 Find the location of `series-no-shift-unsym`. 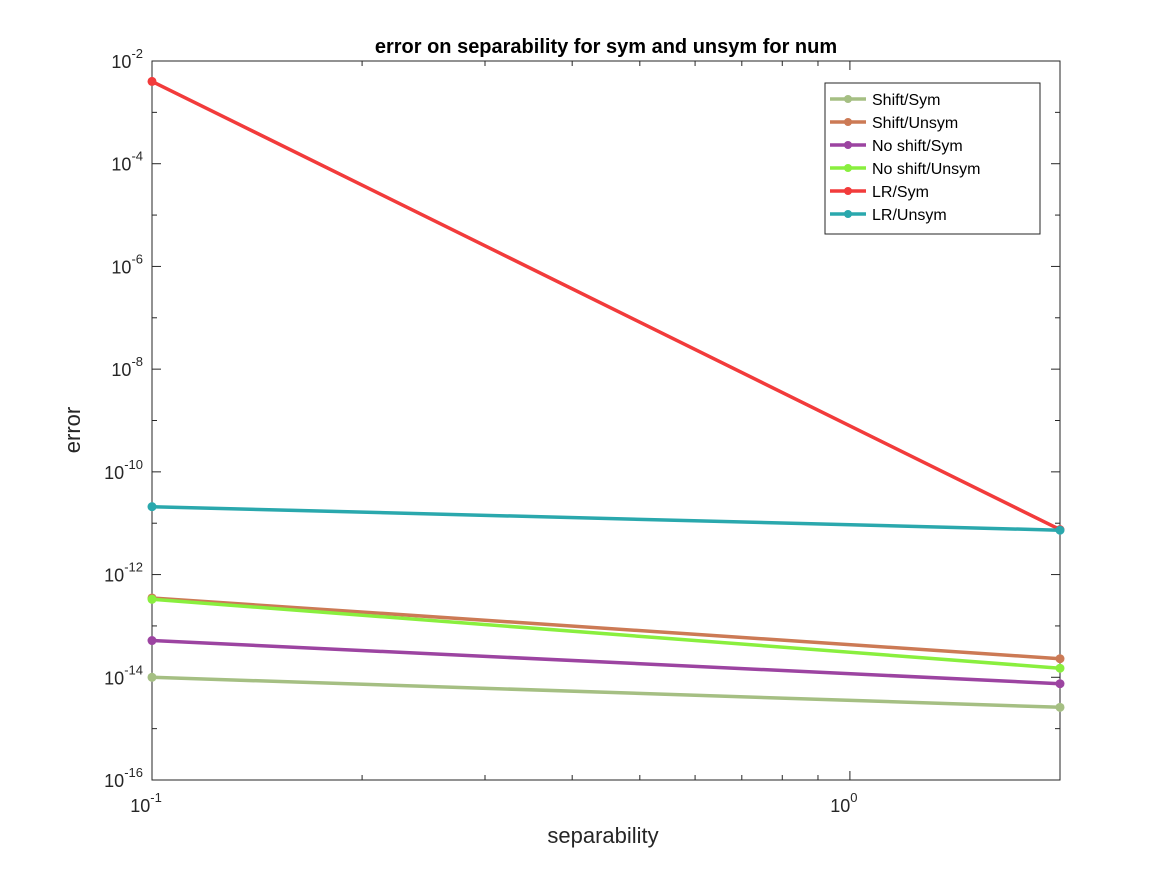

series-no-shift-unsym is located at coordinates (606, 633).